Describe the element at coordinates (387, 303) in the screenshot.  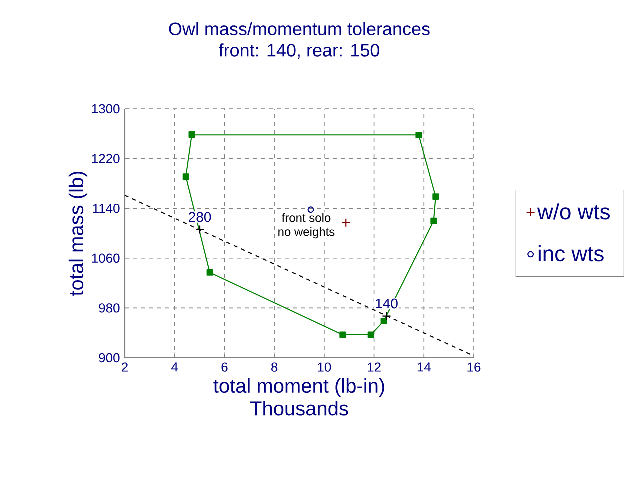
I see `annotation: 140` at that location.